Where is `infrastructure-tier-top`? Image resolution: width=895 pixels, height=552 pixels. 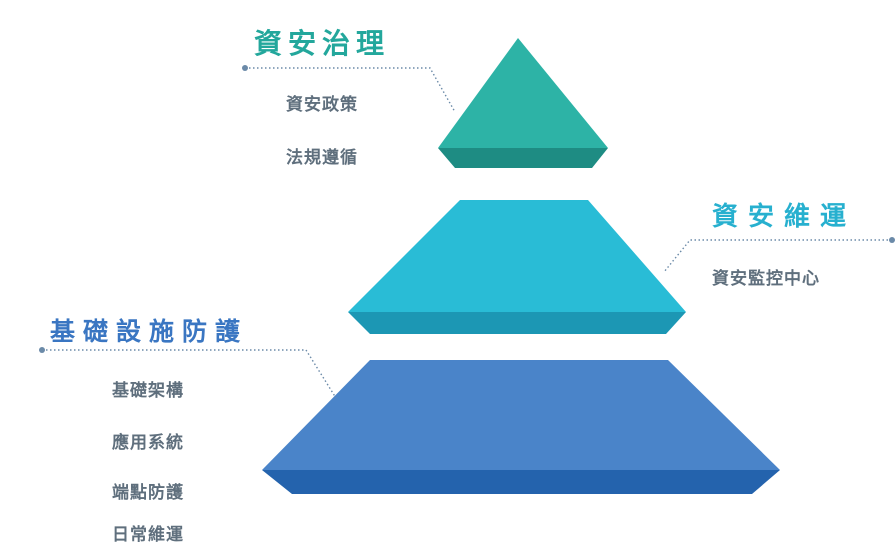 infrastructure-tier-top is located at coordinates (521, 415).